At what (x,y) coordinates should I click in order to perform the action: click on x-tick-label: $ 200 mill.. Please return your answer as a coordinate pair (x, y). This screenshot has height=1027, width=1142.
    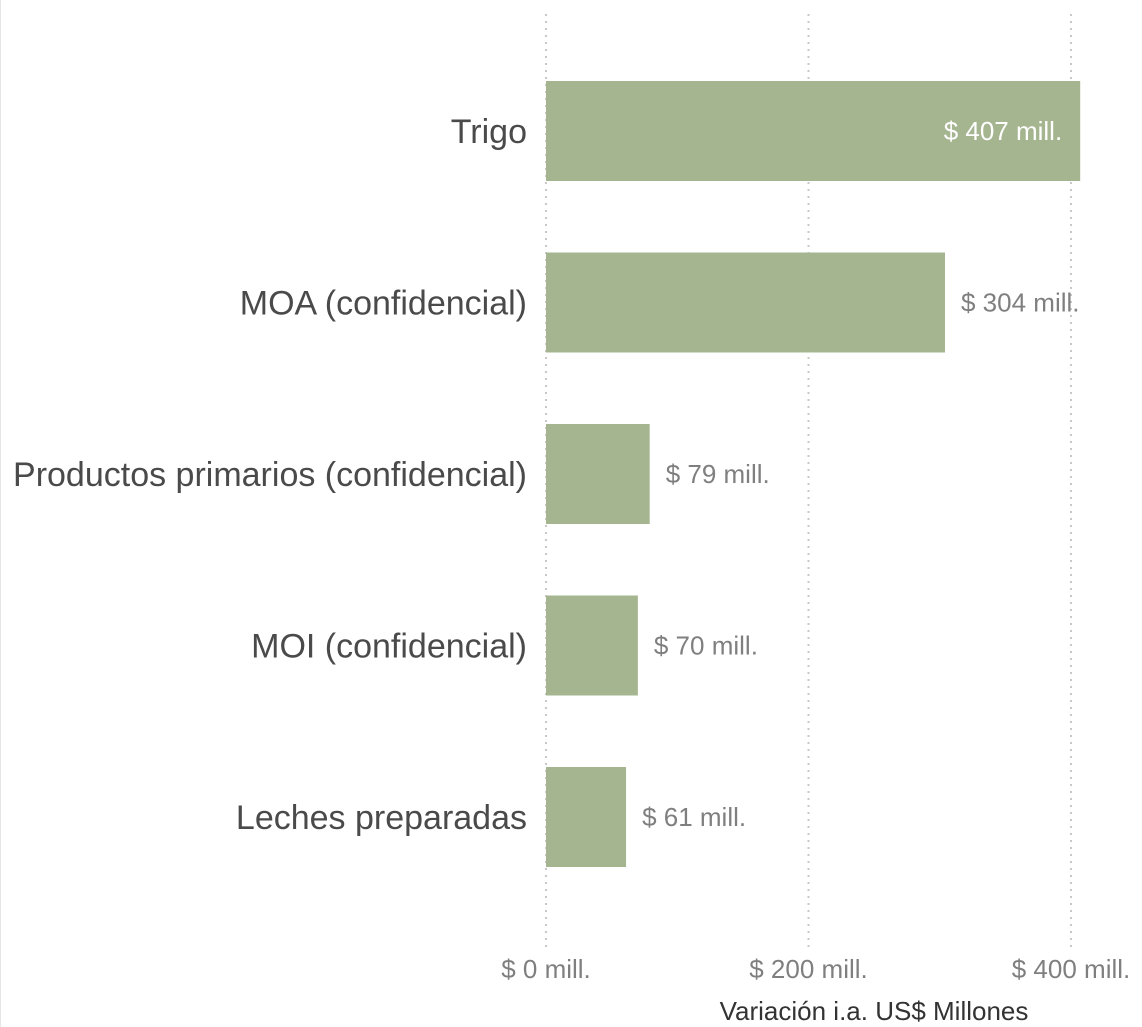
    Looking at the image, I should click on (808, 969).